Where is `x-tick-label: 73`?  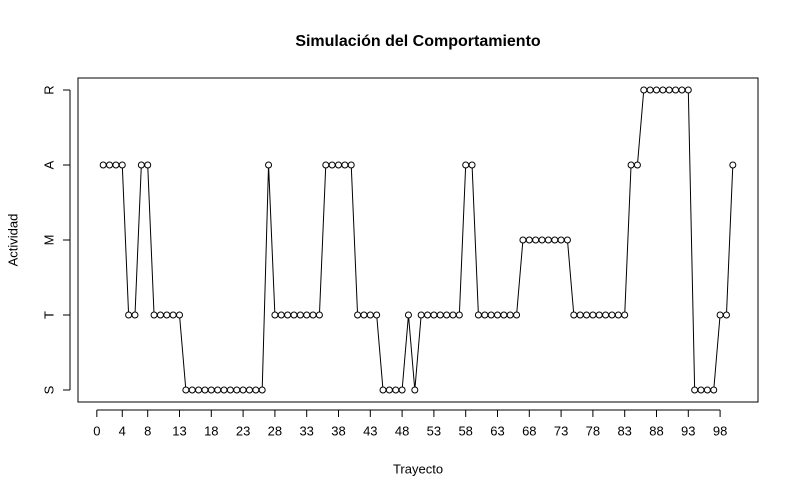
x-tick-label: 73 is located at coordinates (561, 430).